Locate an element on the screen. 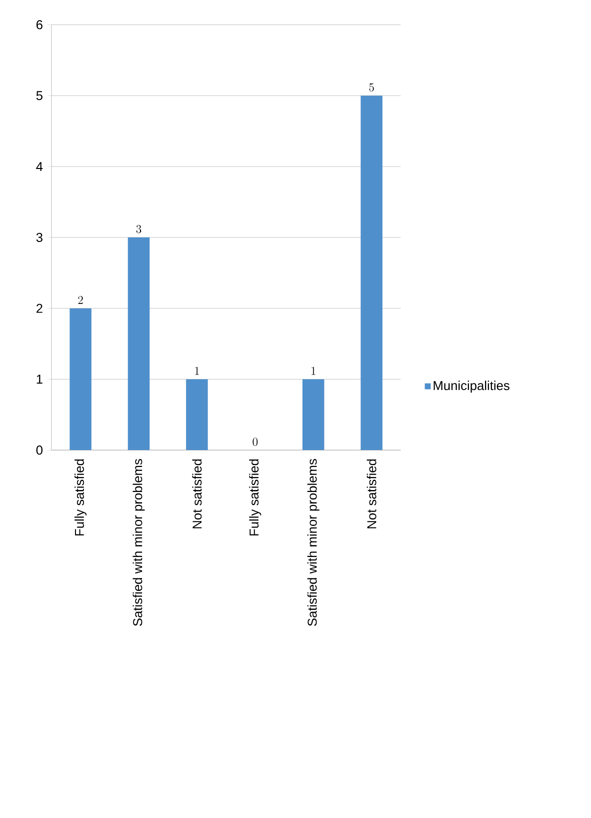 Image resolution: width=591 pixels, height=818 pixels. y-tick-label: 5 is located at coordinates (39, 95).